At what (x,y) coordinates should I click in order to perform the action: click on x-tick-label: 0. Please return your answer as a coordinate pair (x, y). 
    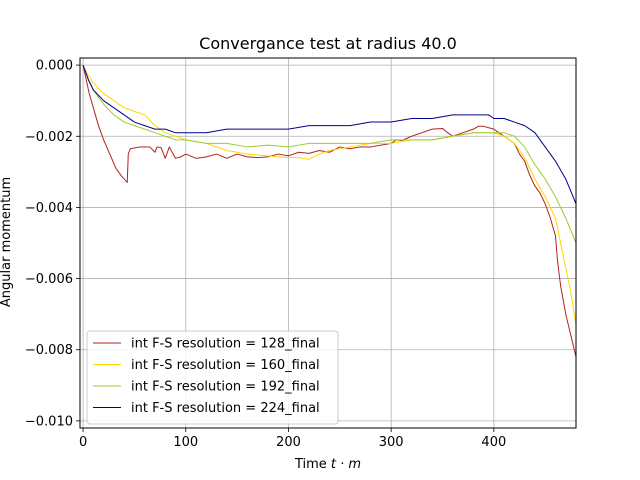
    Looking at the image, I should click on (83, 442).